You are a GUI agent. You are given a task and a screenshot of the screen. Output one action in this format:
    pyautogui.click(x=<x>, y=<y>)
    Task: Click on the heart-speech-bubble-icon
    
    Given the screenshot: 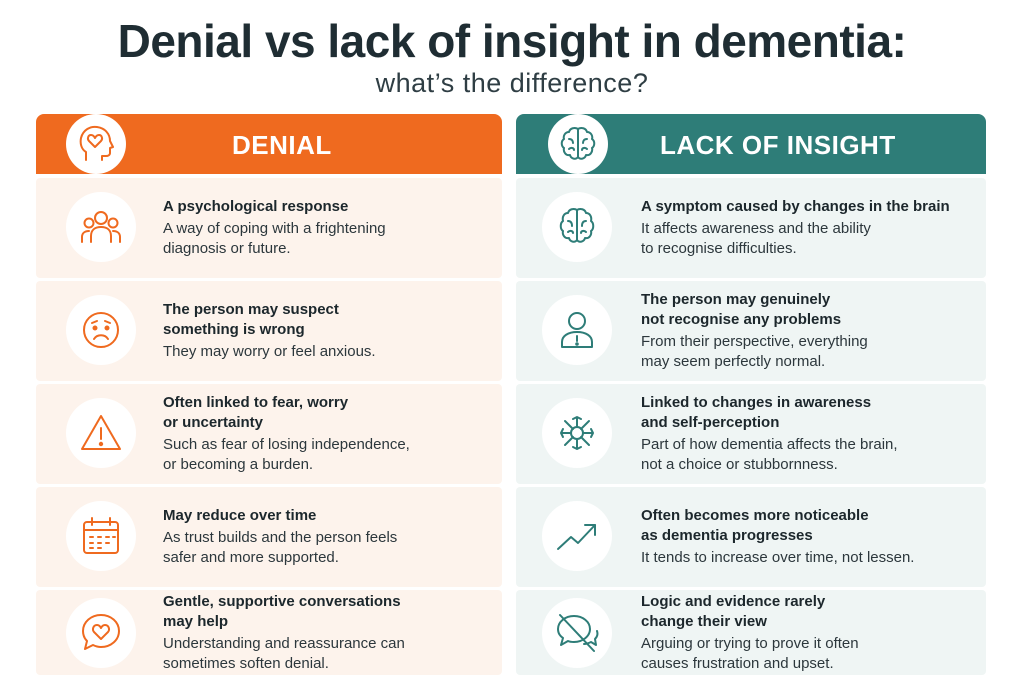 What is the action you would take?
    pyautogui.click(x=101, y=633)
    